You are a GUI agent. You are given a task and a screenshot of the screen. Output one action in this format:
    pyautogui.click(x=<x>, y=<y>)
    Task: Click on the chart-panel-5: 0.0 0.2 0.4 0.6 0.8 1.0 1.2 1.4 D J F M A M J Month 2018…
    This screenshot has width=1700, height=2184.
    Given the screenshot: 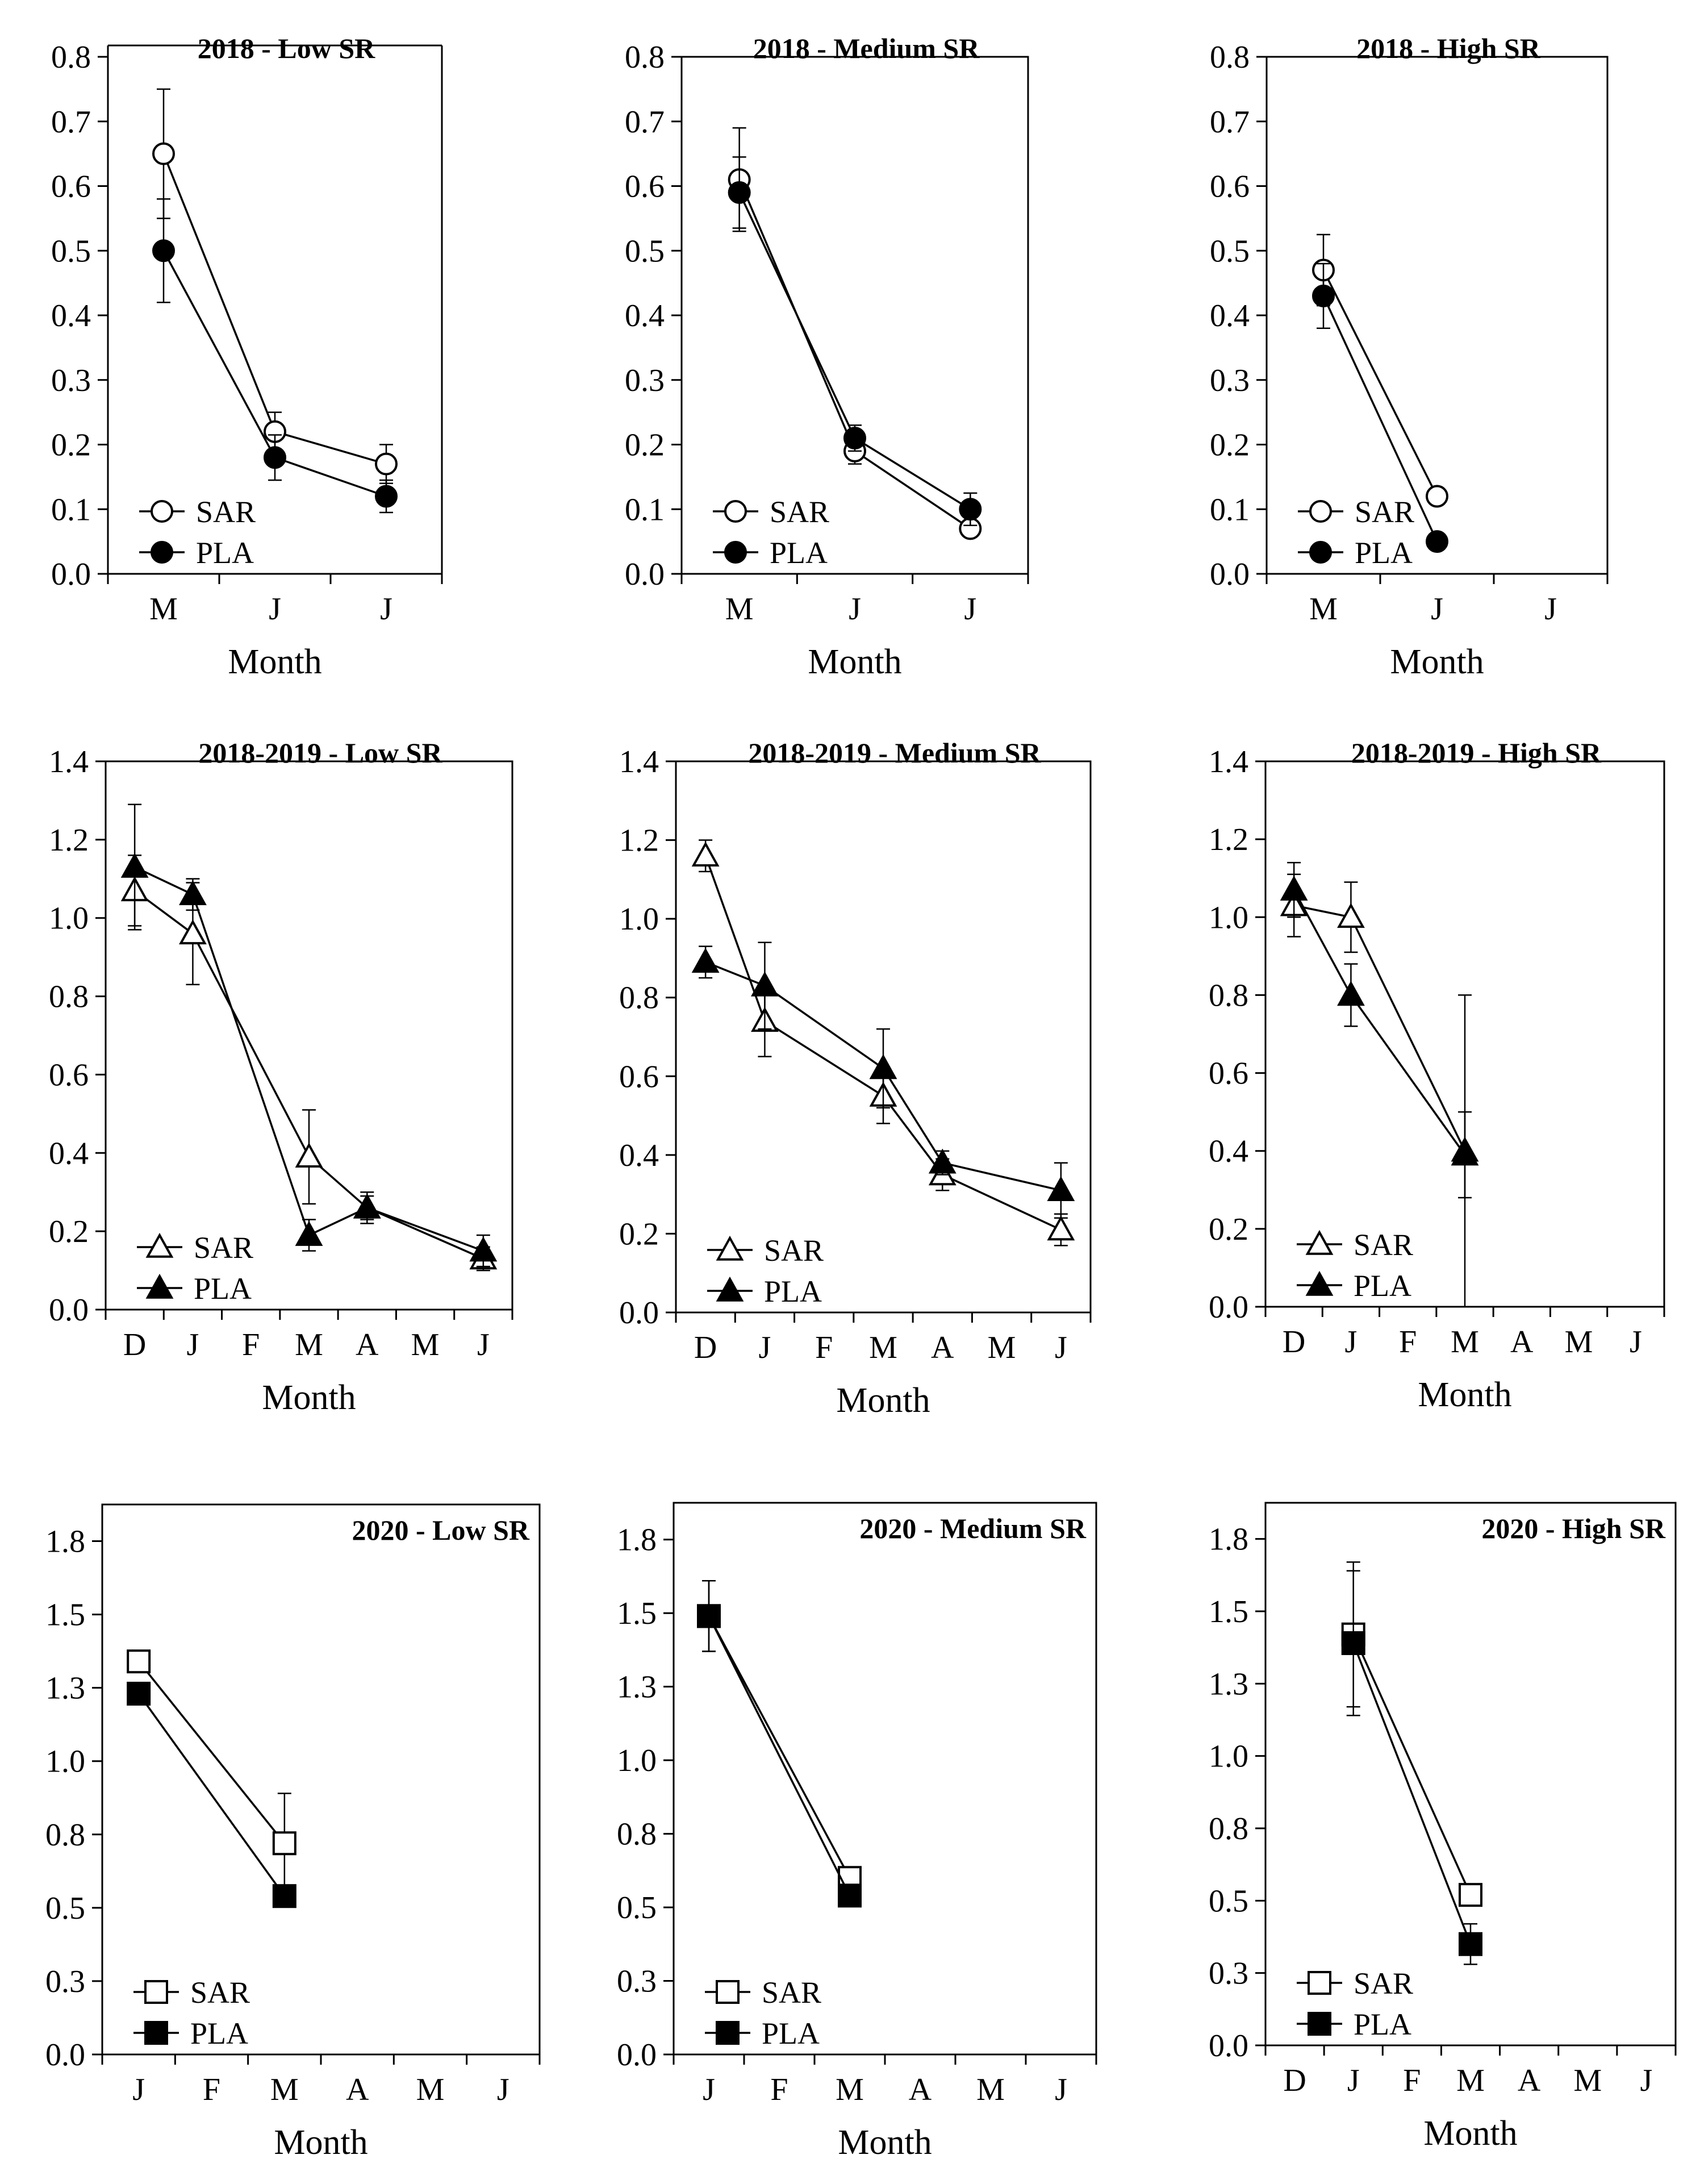 What is the action you would take?
    pyautogui.click(x=855, y=1078)
    